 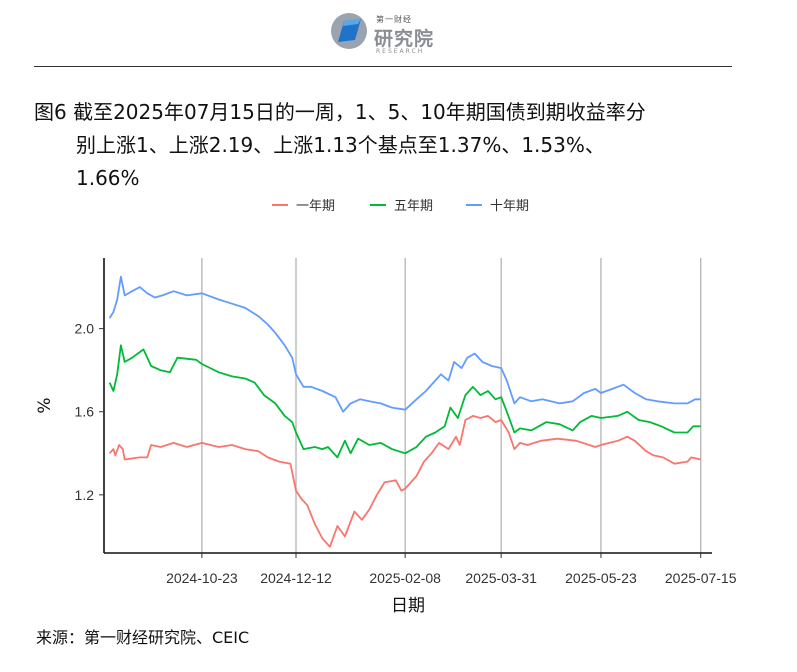 What do you see at coordinates (509, 206) in the screenshot?
I see `legend-label-十年期: 十年期` at bounding box center [509, 206].